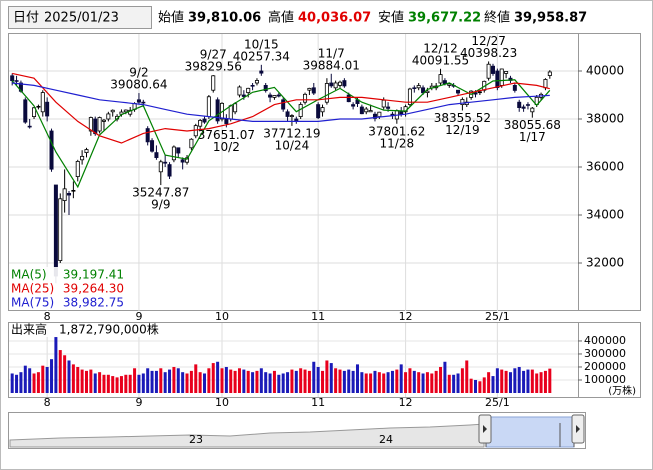 Image resolution: width=653 pixels, height=470 pixels. What do you see at coordinates (222, 316) in the screenshot?
I see `x-tick-label: 10` at bounding box center [222, 316].